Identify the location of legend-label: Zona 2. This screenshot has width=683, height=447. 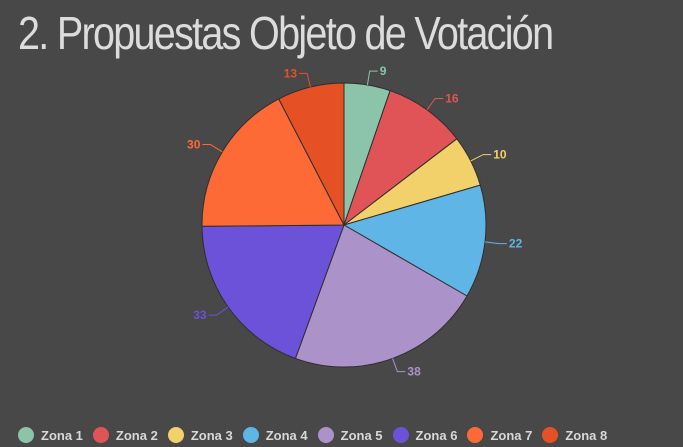
(136, 435).